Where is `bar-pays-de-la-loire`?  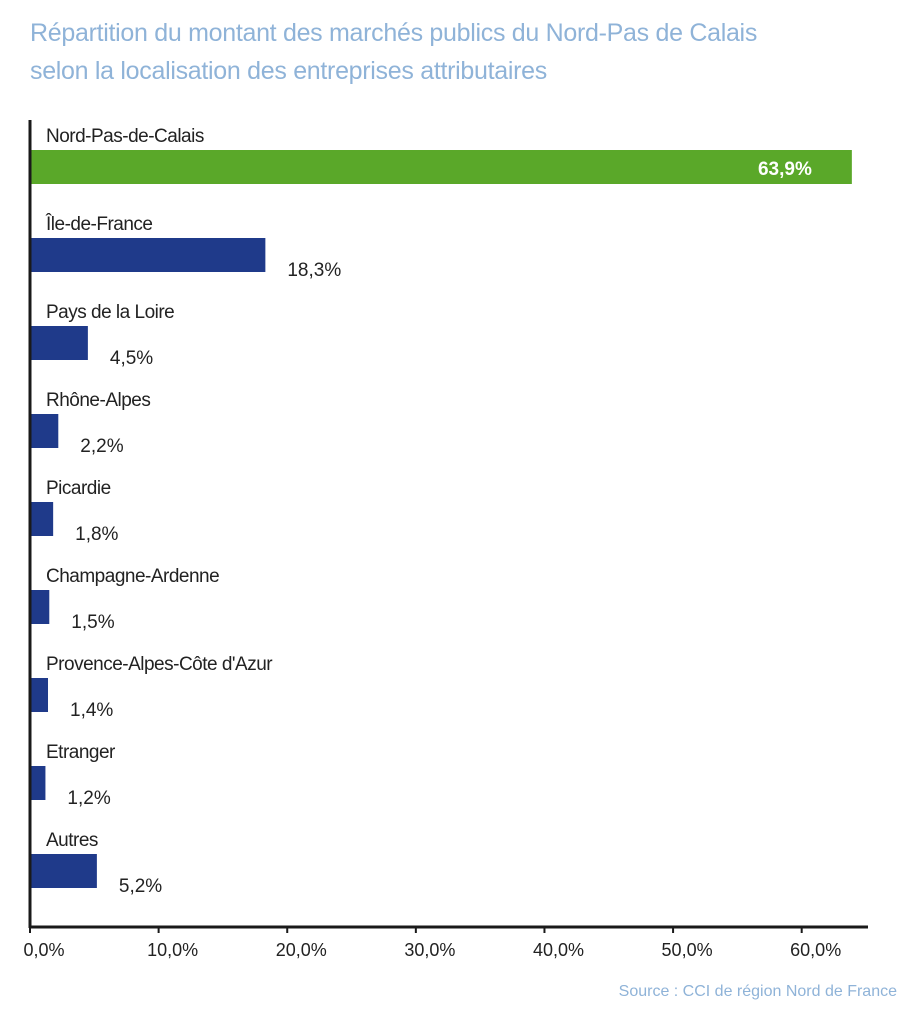
bar-pays-de-la-loire is located at coordinates (59, 343).